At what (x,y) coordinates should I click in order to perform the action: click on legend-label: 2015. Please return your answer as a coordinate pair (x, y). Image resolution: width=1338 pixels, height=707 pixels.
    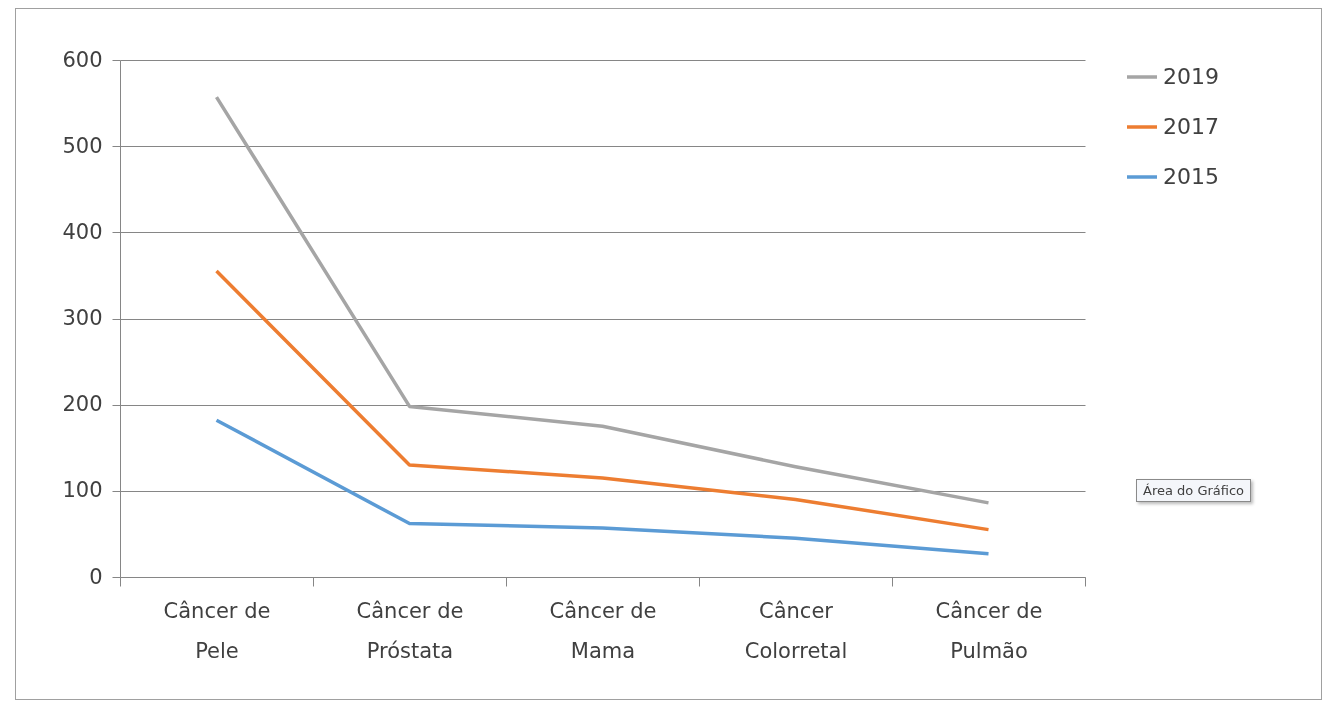
    Looking at the image, I should click on (1191, 176).